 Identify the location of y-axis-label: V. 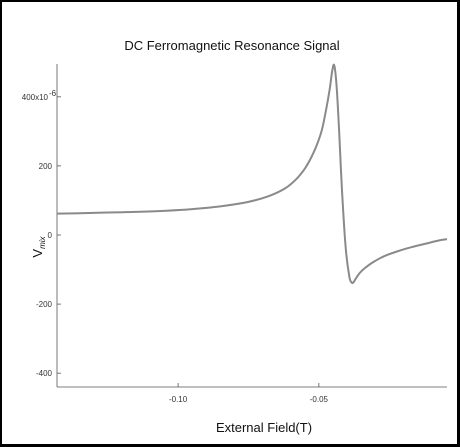
(37, 253).